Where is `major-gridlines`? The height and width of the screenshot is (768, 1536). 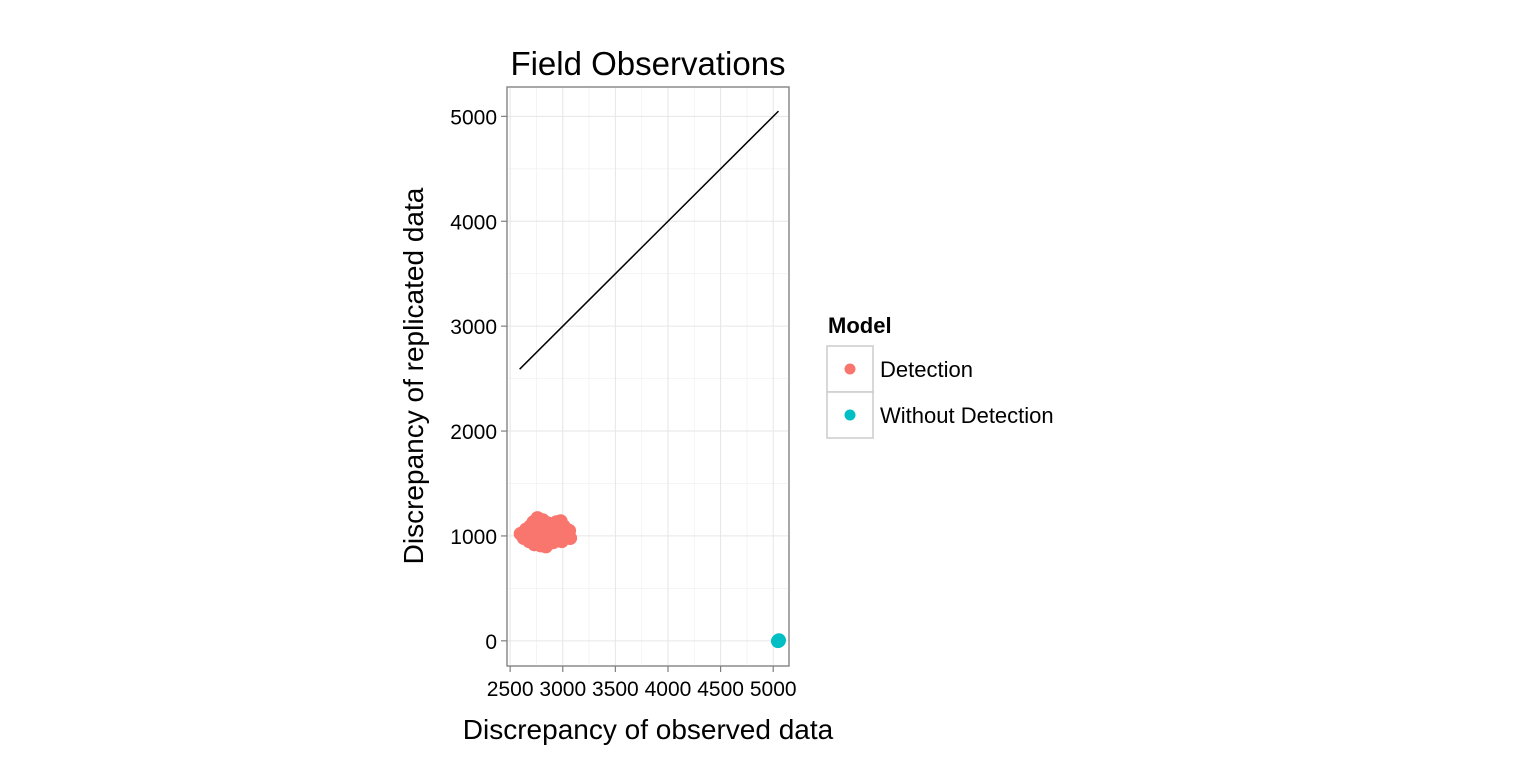
major-gridlines is located at coordinates (648, 376).